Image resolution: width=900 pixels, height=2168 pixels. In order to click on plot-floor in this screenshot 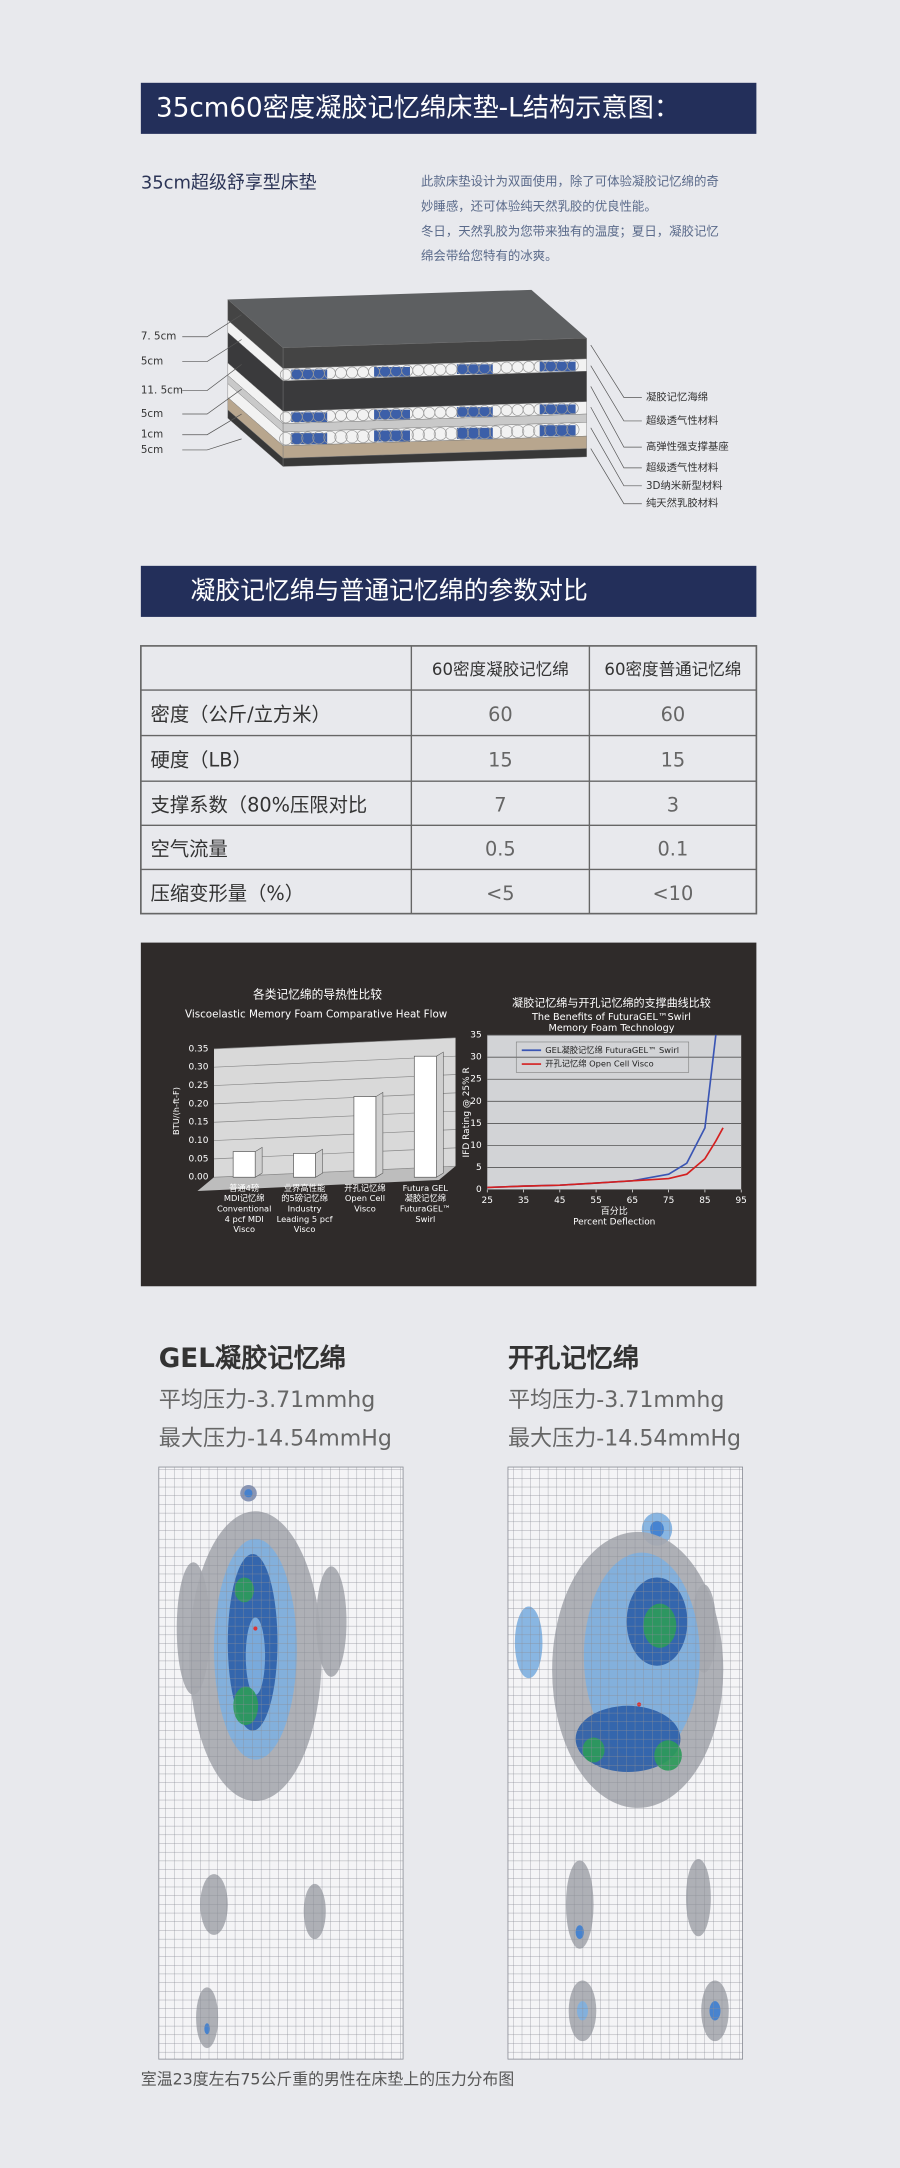, I will do `click(326, 1179)`.